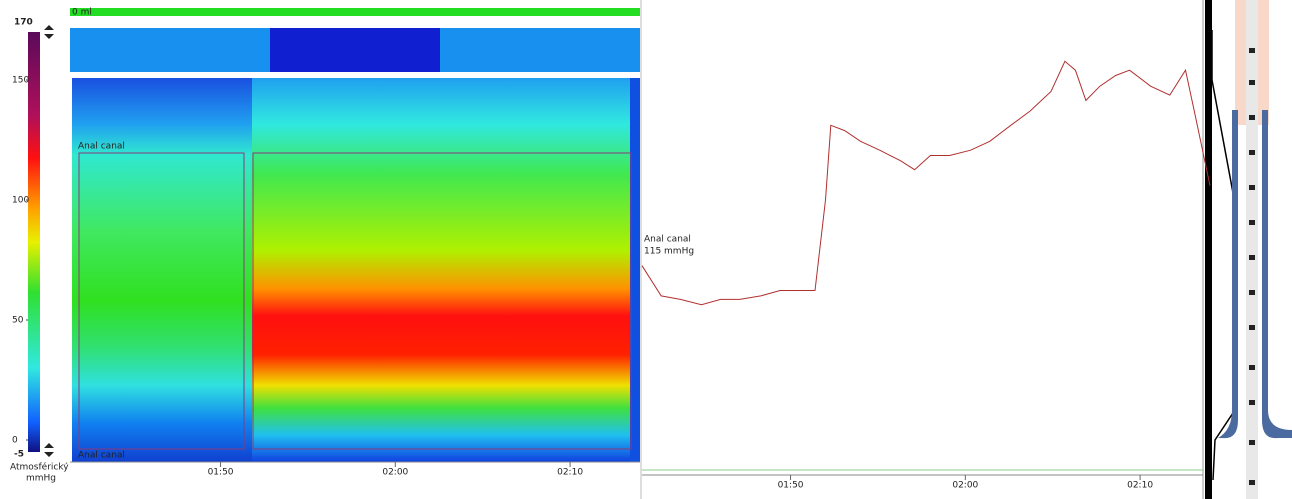 The width and height of the screenshot is (1292, 499). What do you see at coordinates (1277, 274) in the screenshot?
I see `sphincter-right` at bounding box center [1277, 274].